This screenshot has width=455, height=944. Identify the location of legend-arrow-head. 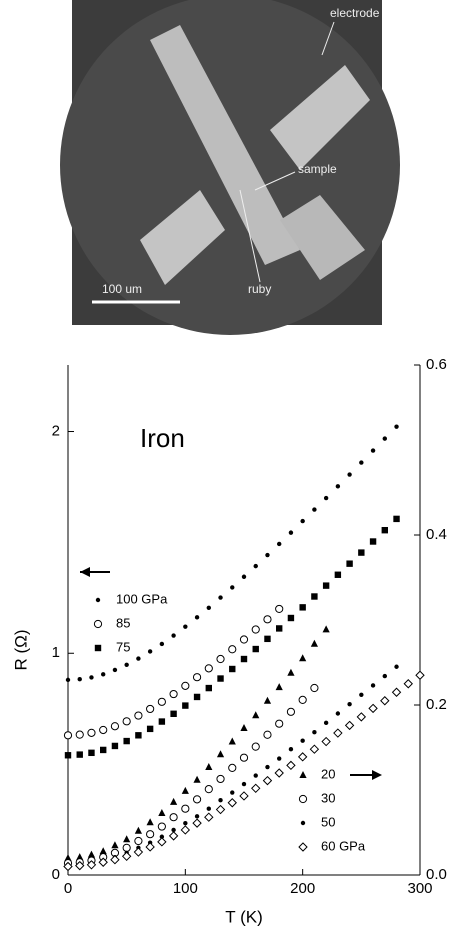
(85, 572).